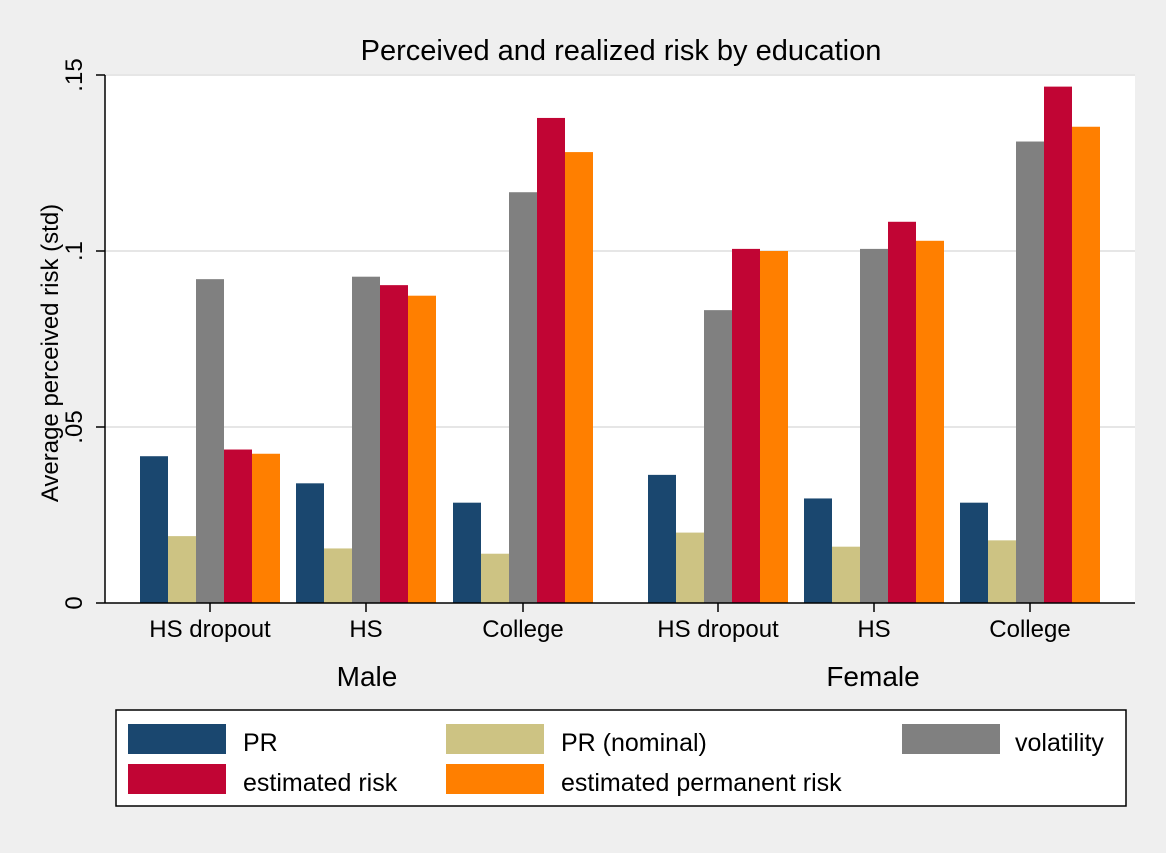  I want to click on bar-female-hs-estimated-permanent-risk, so click(930, 422).